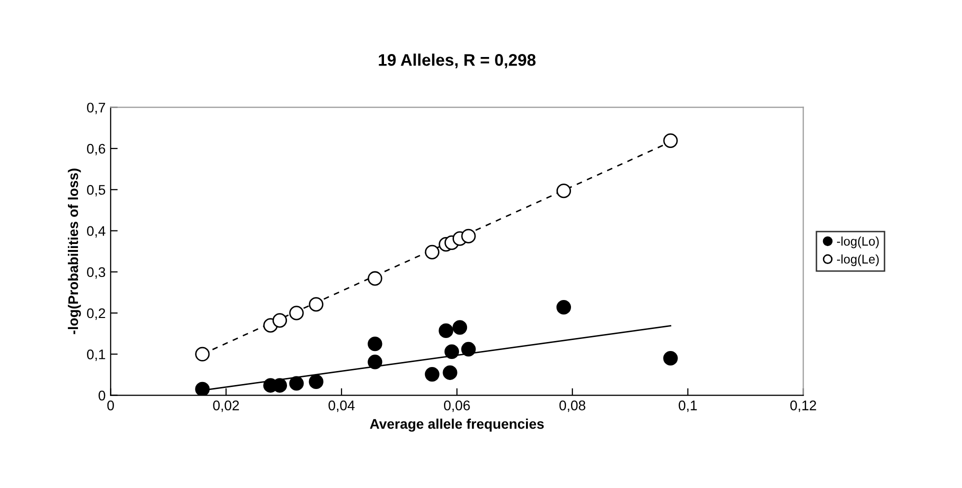  I want to click on legend-label: -log(Lo), so click(858, 242).